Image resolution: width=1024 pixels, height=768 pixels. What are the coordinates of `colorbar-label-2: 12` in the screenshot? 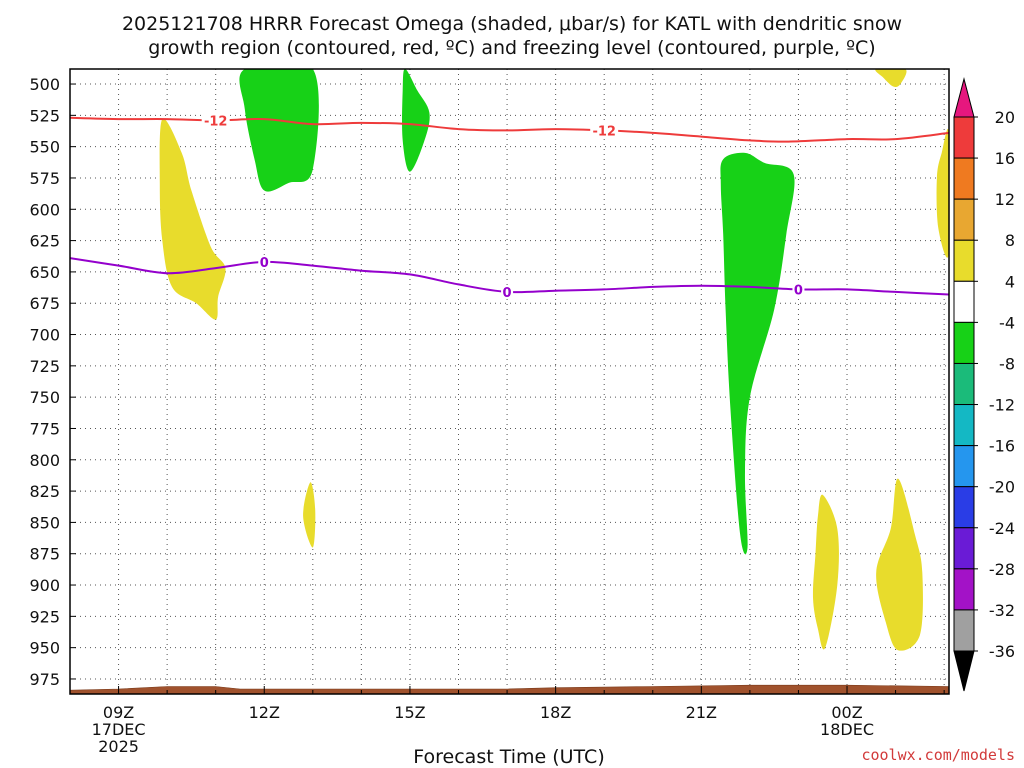 It's located at (1005, 199).